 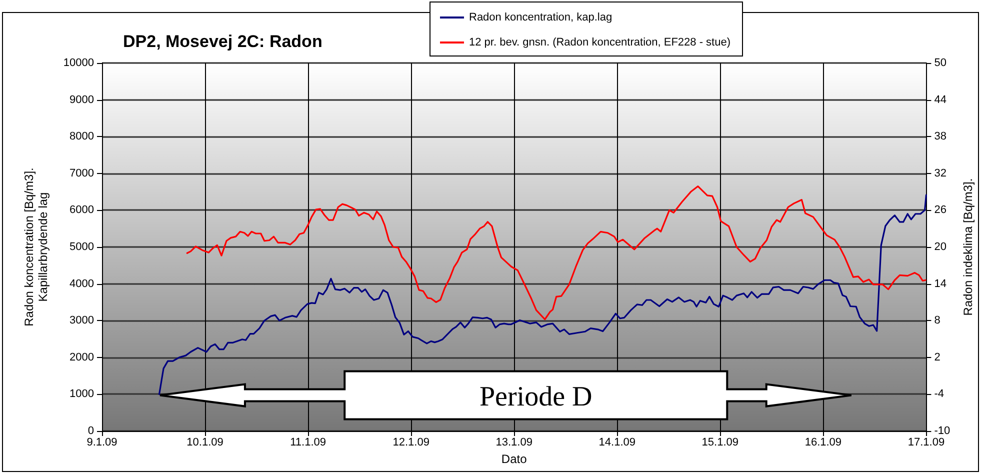 I want to click on y-tick-label: 10000, so click(x=78, y=63).